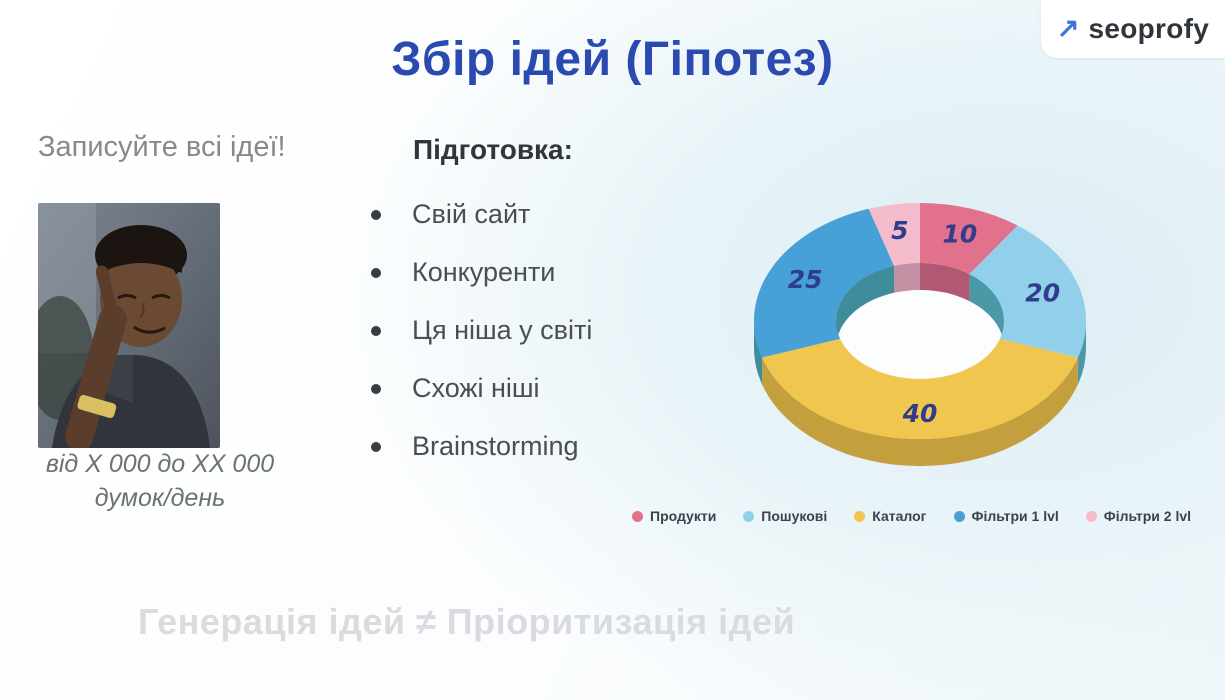 The width and height of the screenshot is (1225, 700). Describe the element at coordinates (467, 621) in the screenshot. I see `footer-watermark: Генерація ідей ≠ Пріоритизація ідей` at that location.